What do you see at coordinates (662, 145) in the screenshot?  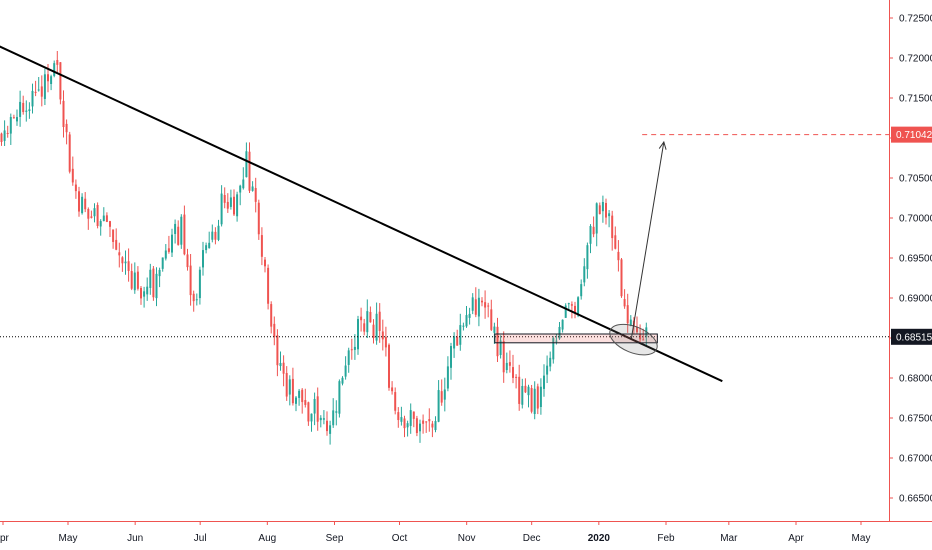 I see `projection-arrow-head` at bounding box center [662, 145].